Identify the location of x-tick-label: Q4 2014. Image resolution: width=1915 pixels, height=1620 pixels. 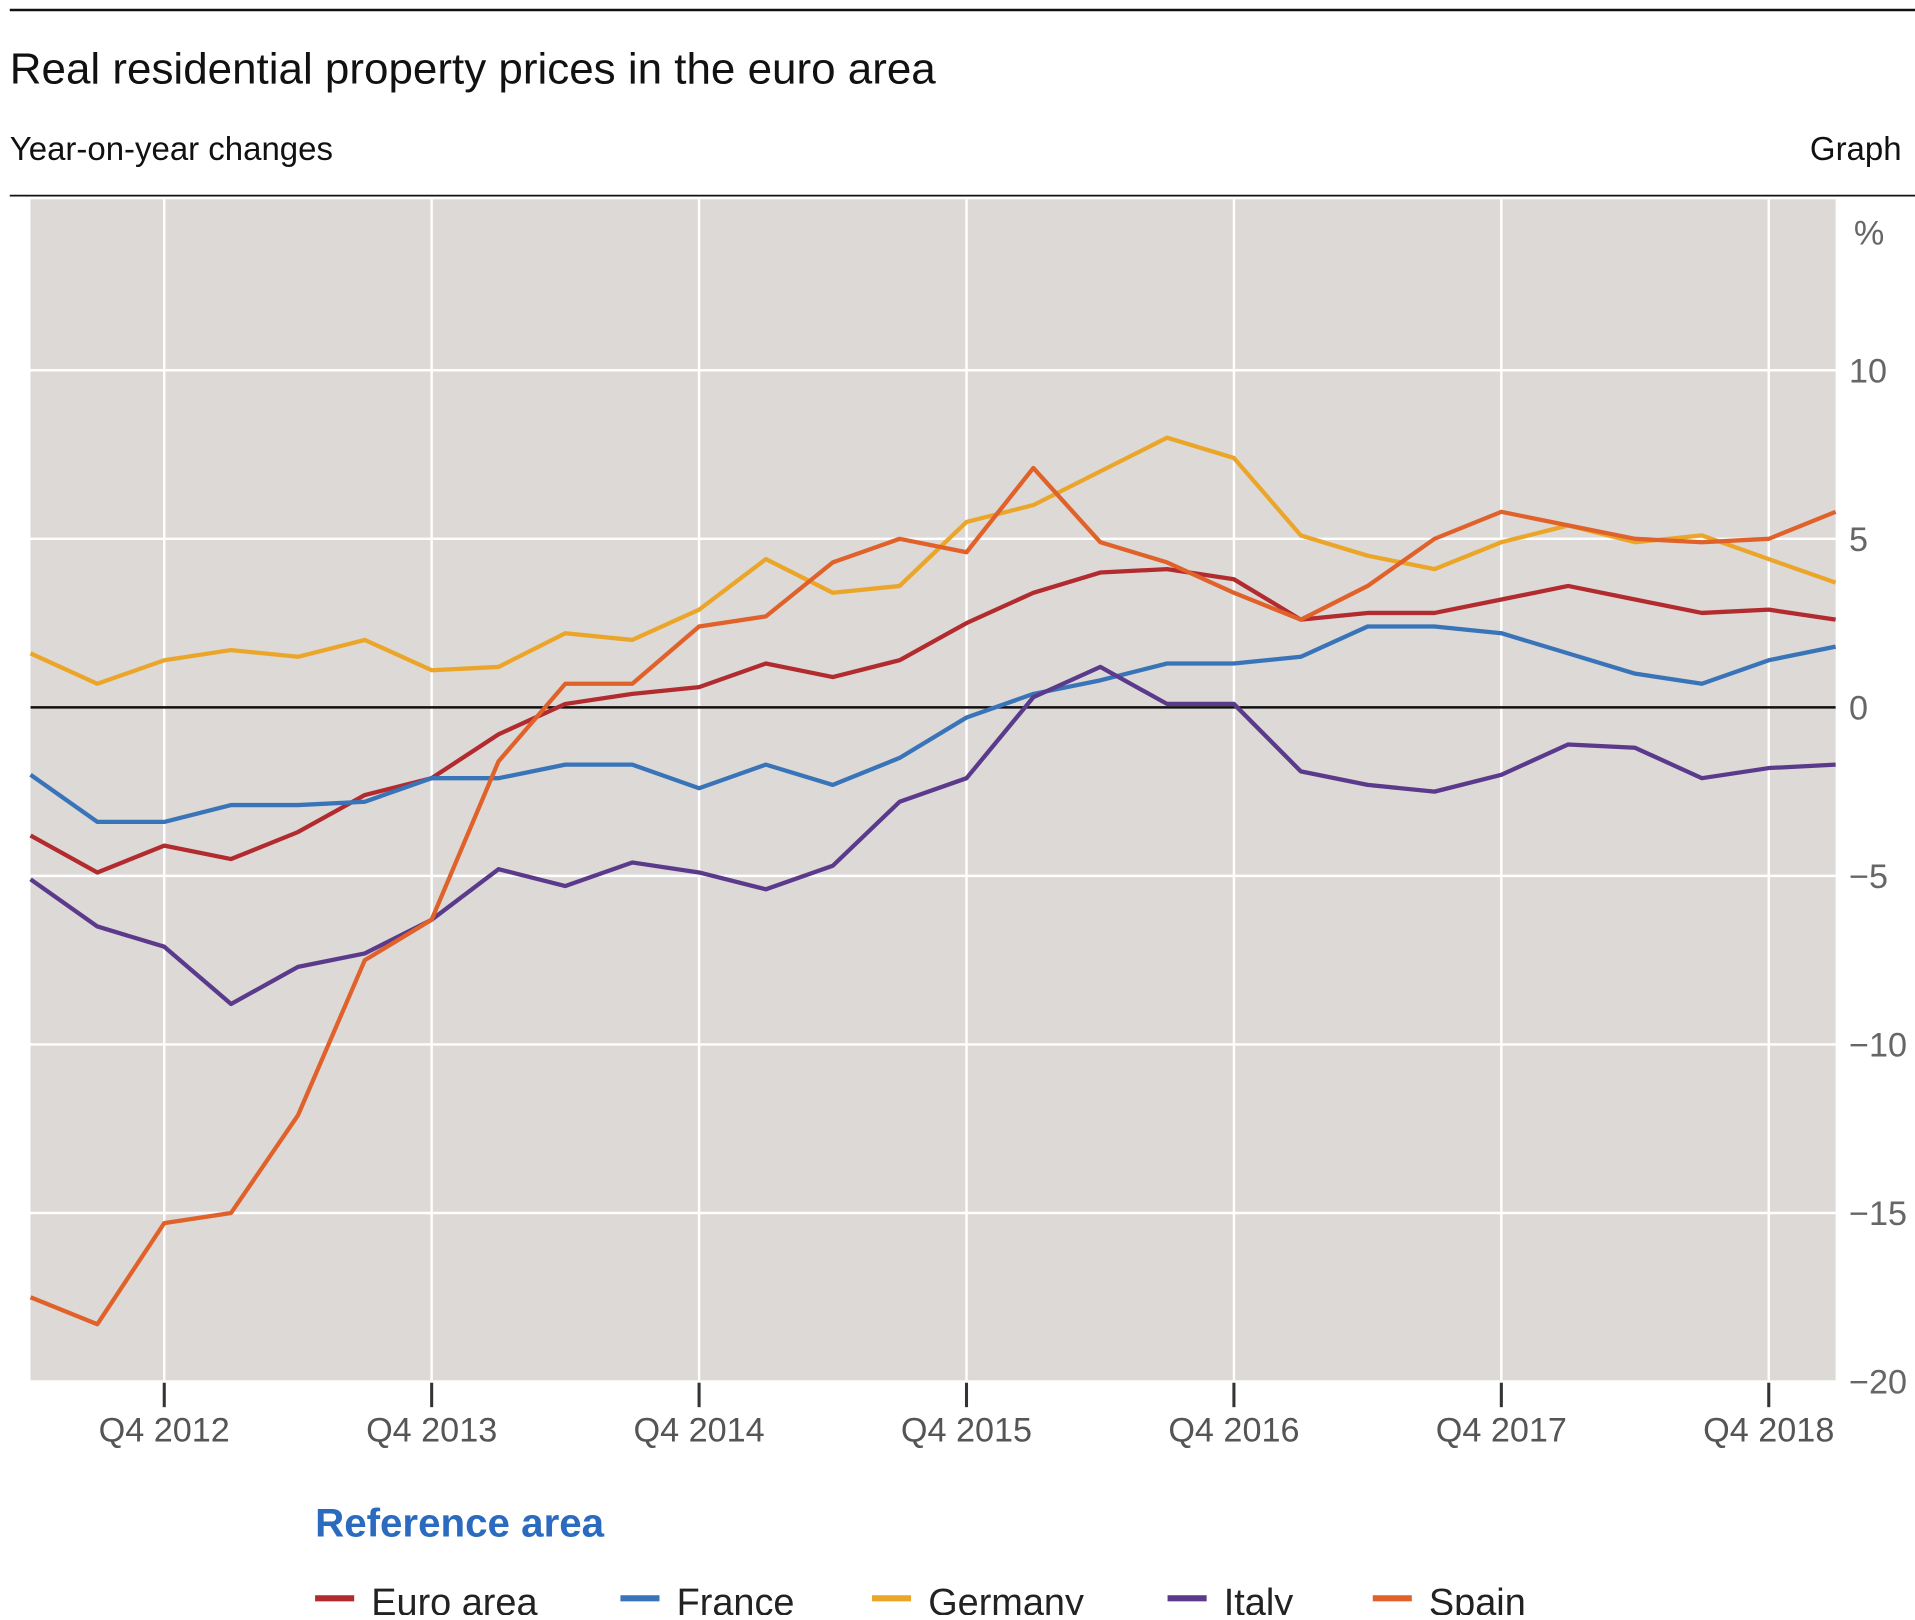
(698, 1430).